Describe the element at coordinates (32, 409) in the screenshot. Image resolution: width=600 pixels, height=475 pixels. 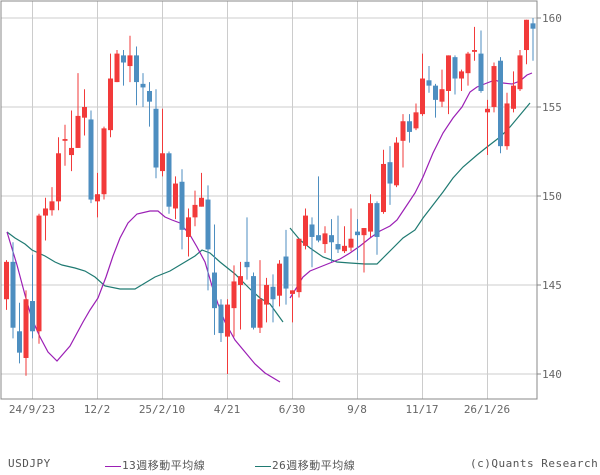
I see `x-tick-label: 24/9/23` at that location.